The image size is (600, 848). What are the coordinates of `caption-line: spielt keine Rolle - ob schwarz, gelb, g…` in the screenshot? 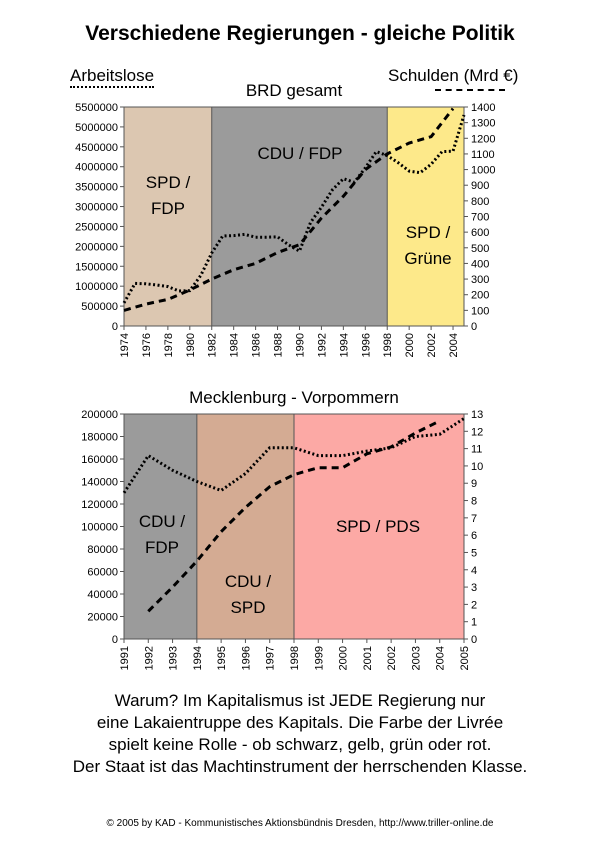 It's located at (300, 744).